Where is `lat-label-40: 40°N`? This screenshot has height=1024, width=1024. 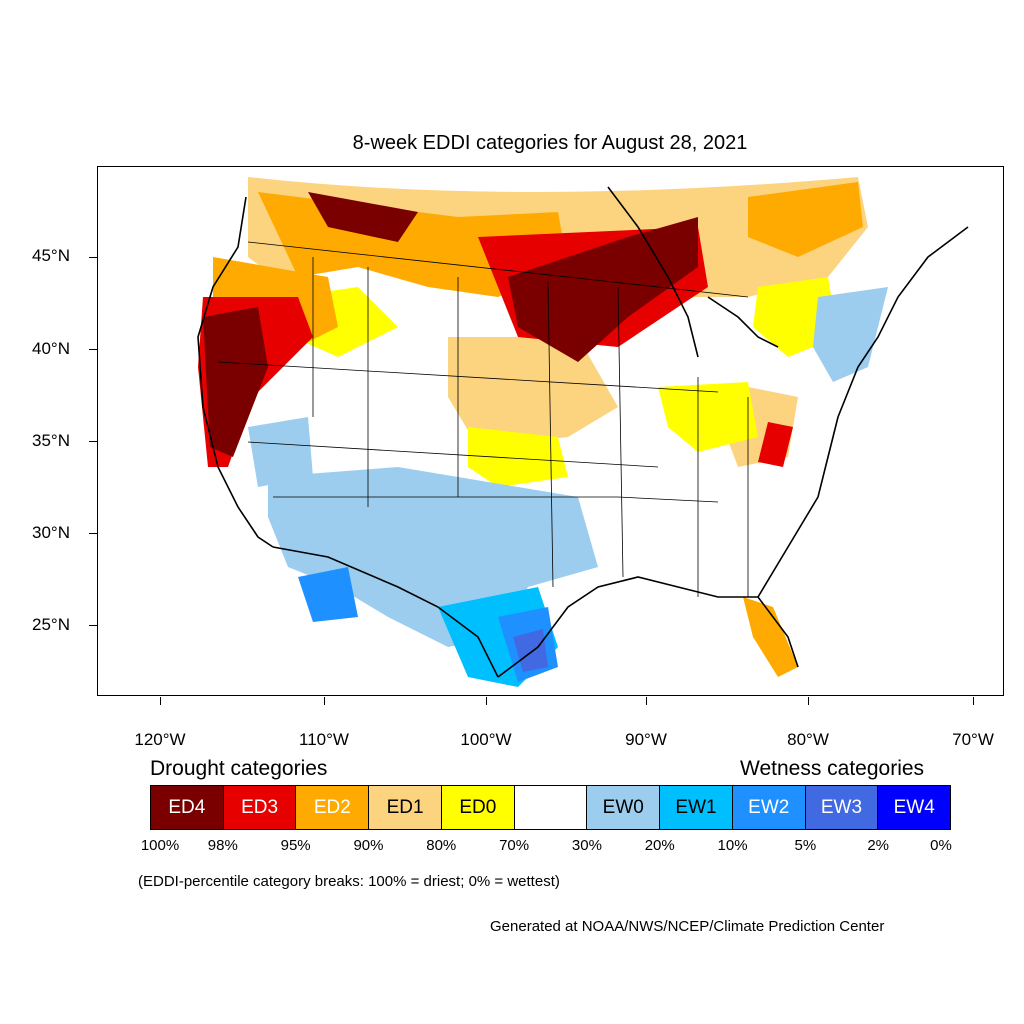 lat-label-40: 40°N is located at coordinates (51, 348).